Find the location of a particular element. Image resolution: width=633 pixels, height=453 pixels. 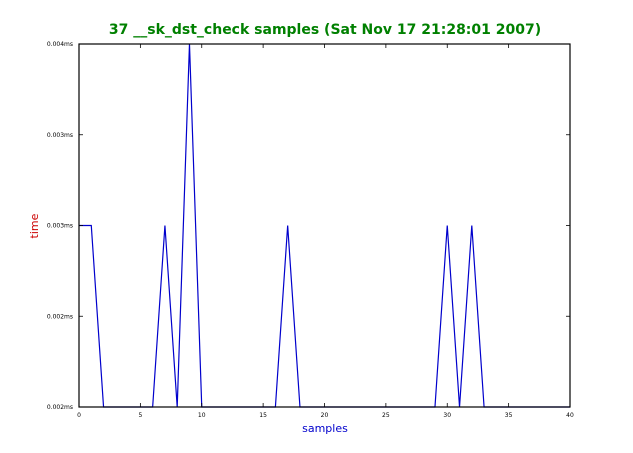

y-tick-label: 0.004ms is located at coordinates (60, 44).